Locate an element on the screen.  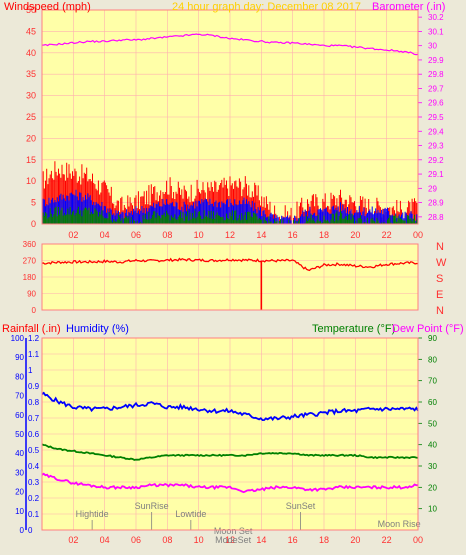
event-label: Moon Set is located at coordinates (233, 531).